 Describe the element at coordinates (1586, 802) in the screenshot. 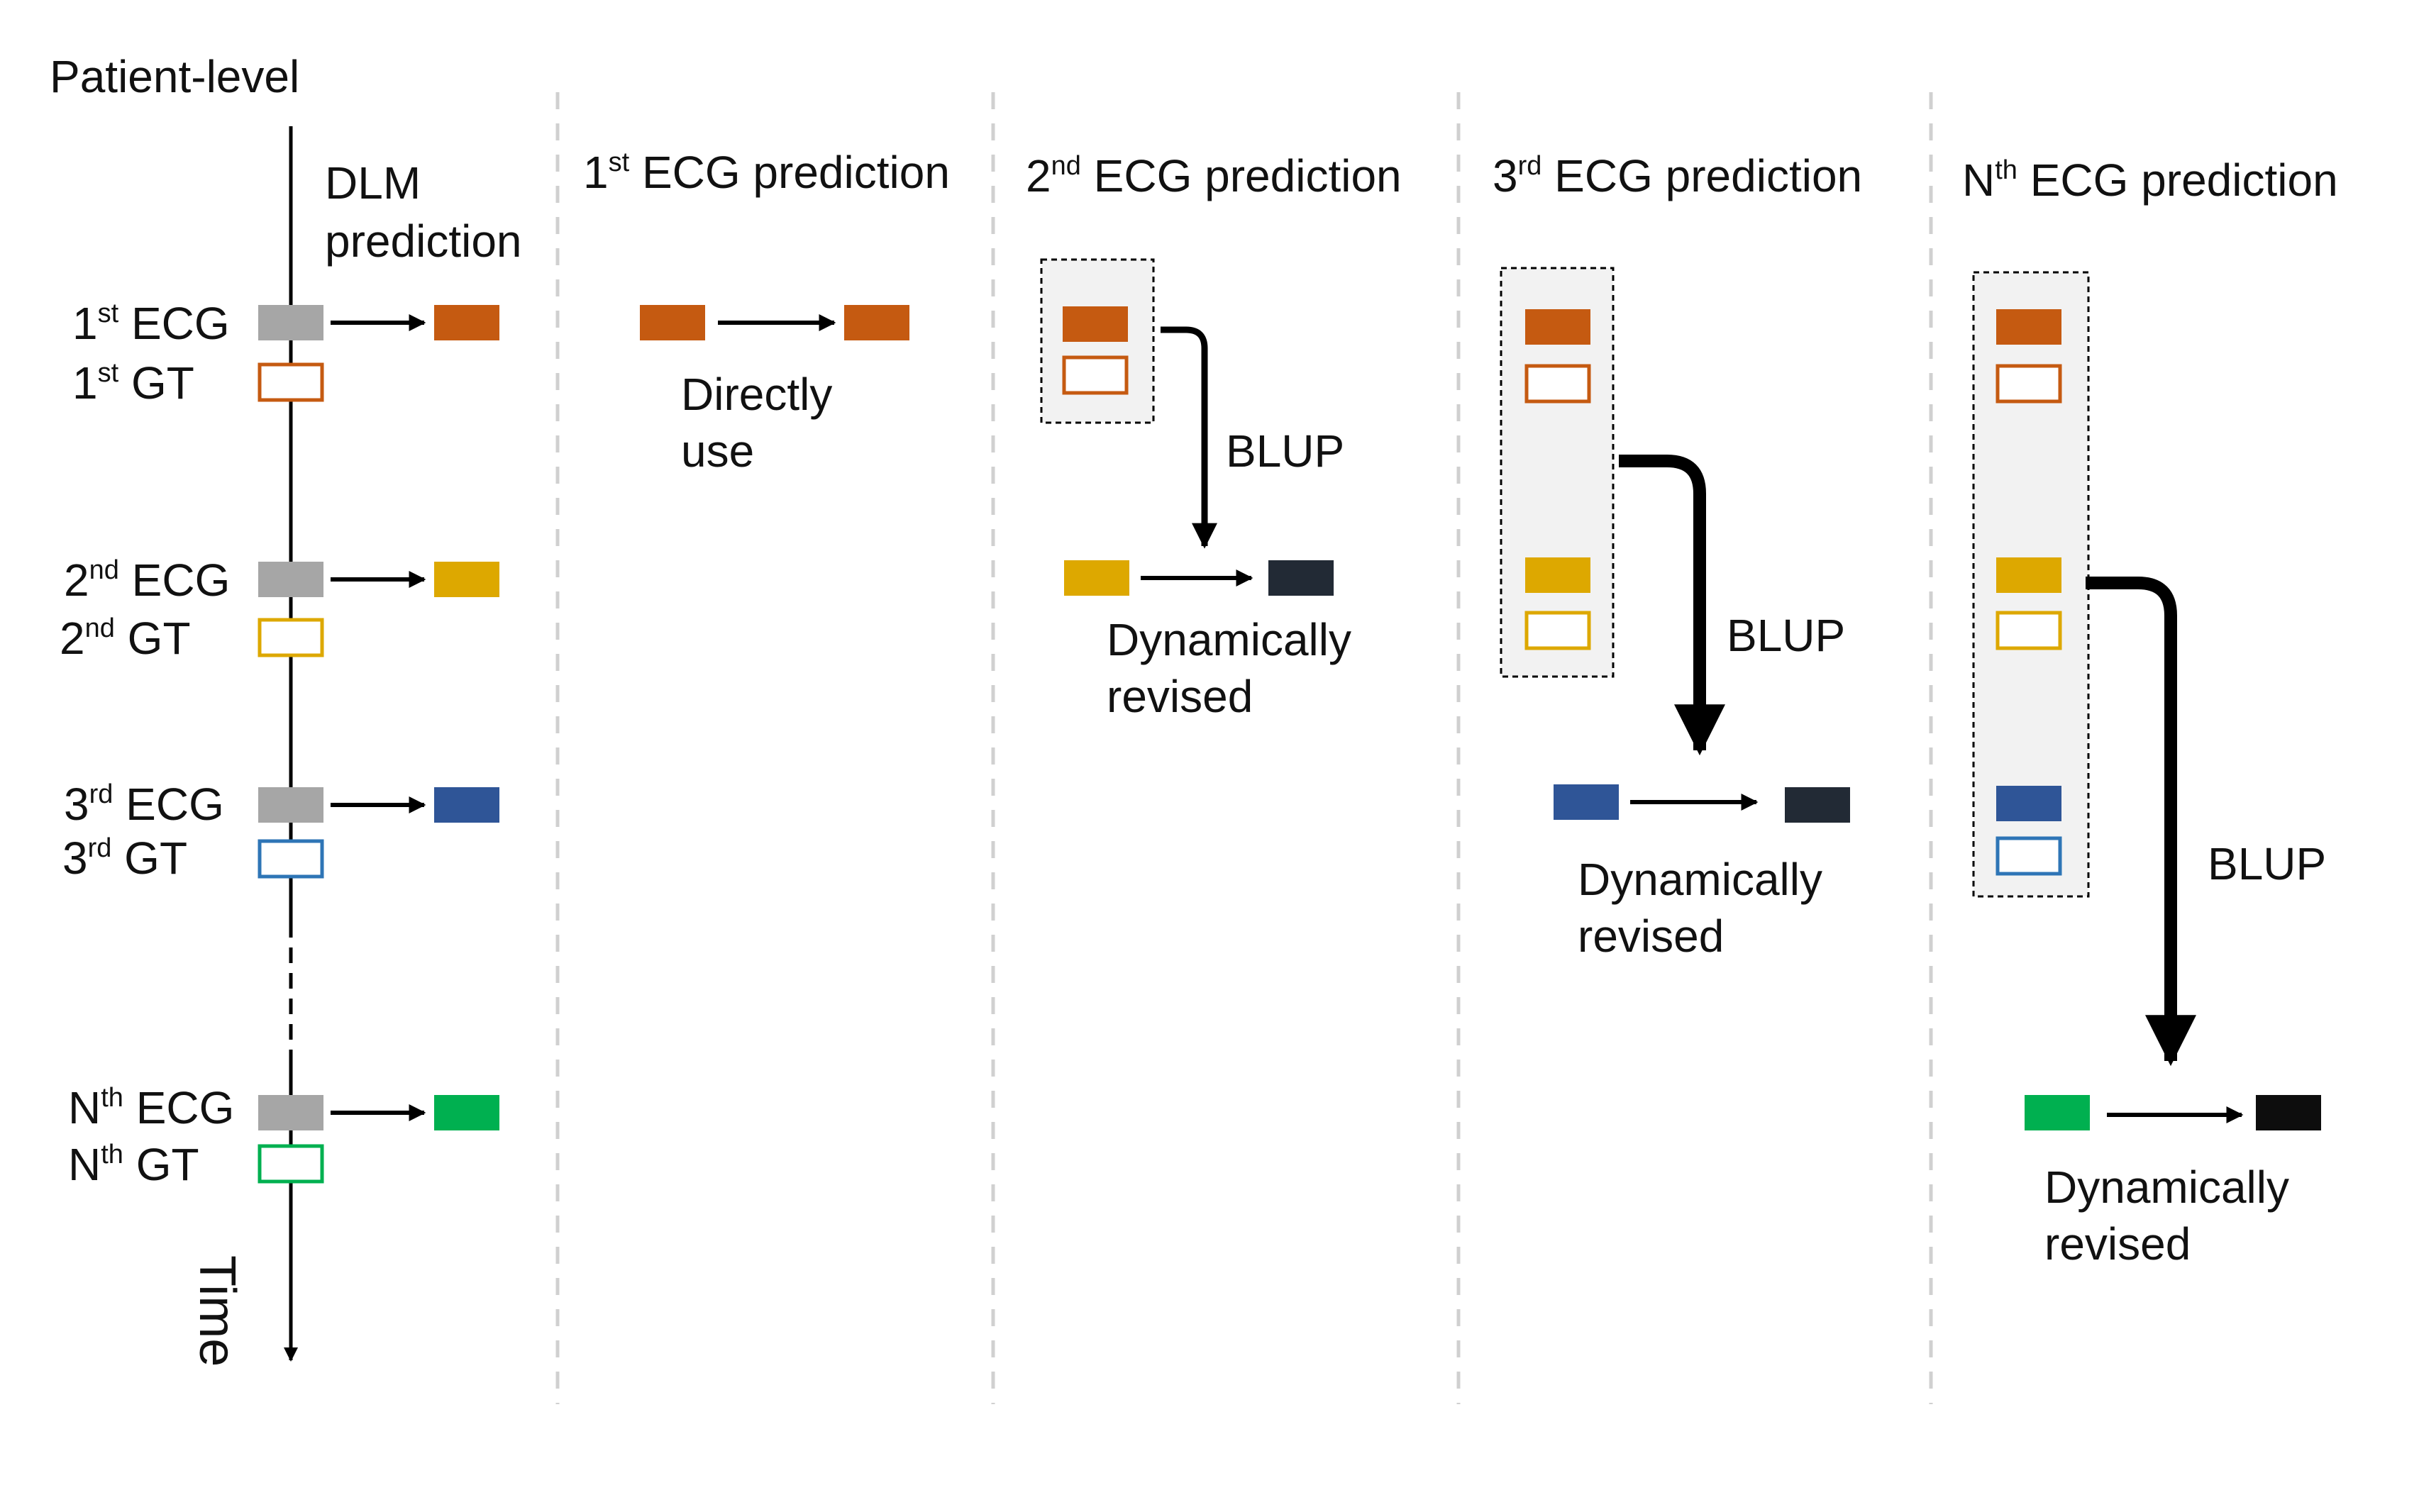

I see `col3-current-pred-box` at that location.